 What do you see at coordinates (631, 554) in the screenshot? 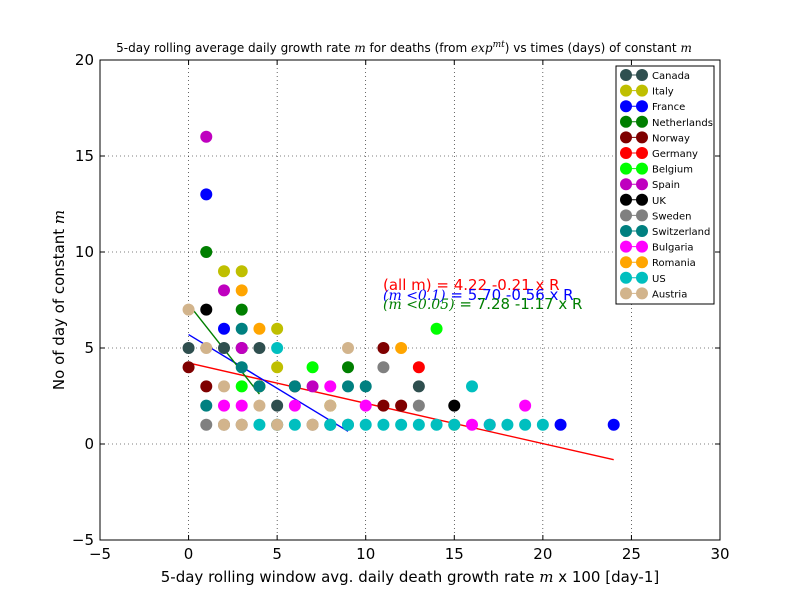
I see `x-tick-label: 25` at bounding box center [631, 554].